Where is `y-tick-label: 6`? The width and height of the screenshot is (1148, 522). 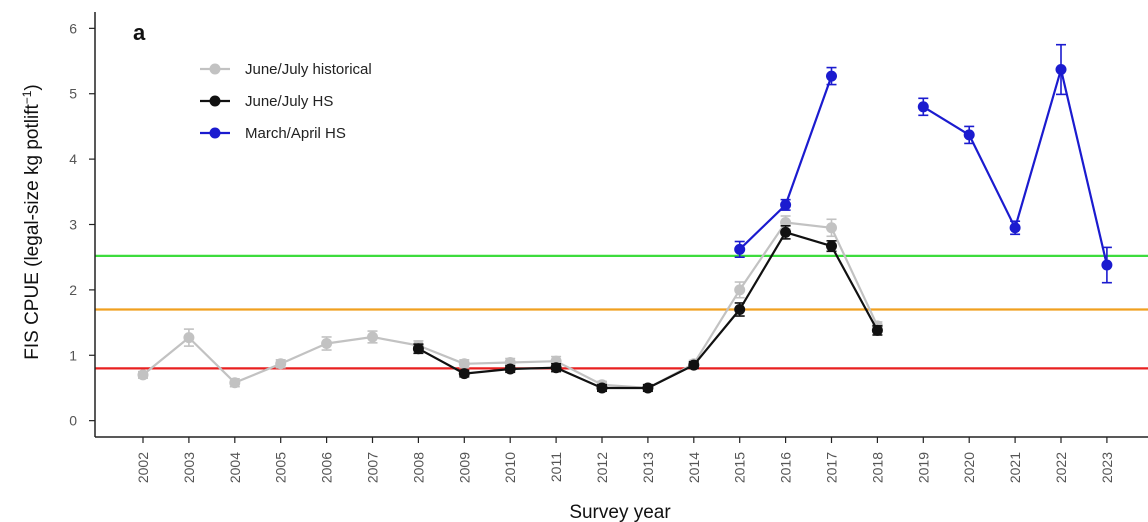 y-tick-label: 6 is located at coordinates (73, 28).